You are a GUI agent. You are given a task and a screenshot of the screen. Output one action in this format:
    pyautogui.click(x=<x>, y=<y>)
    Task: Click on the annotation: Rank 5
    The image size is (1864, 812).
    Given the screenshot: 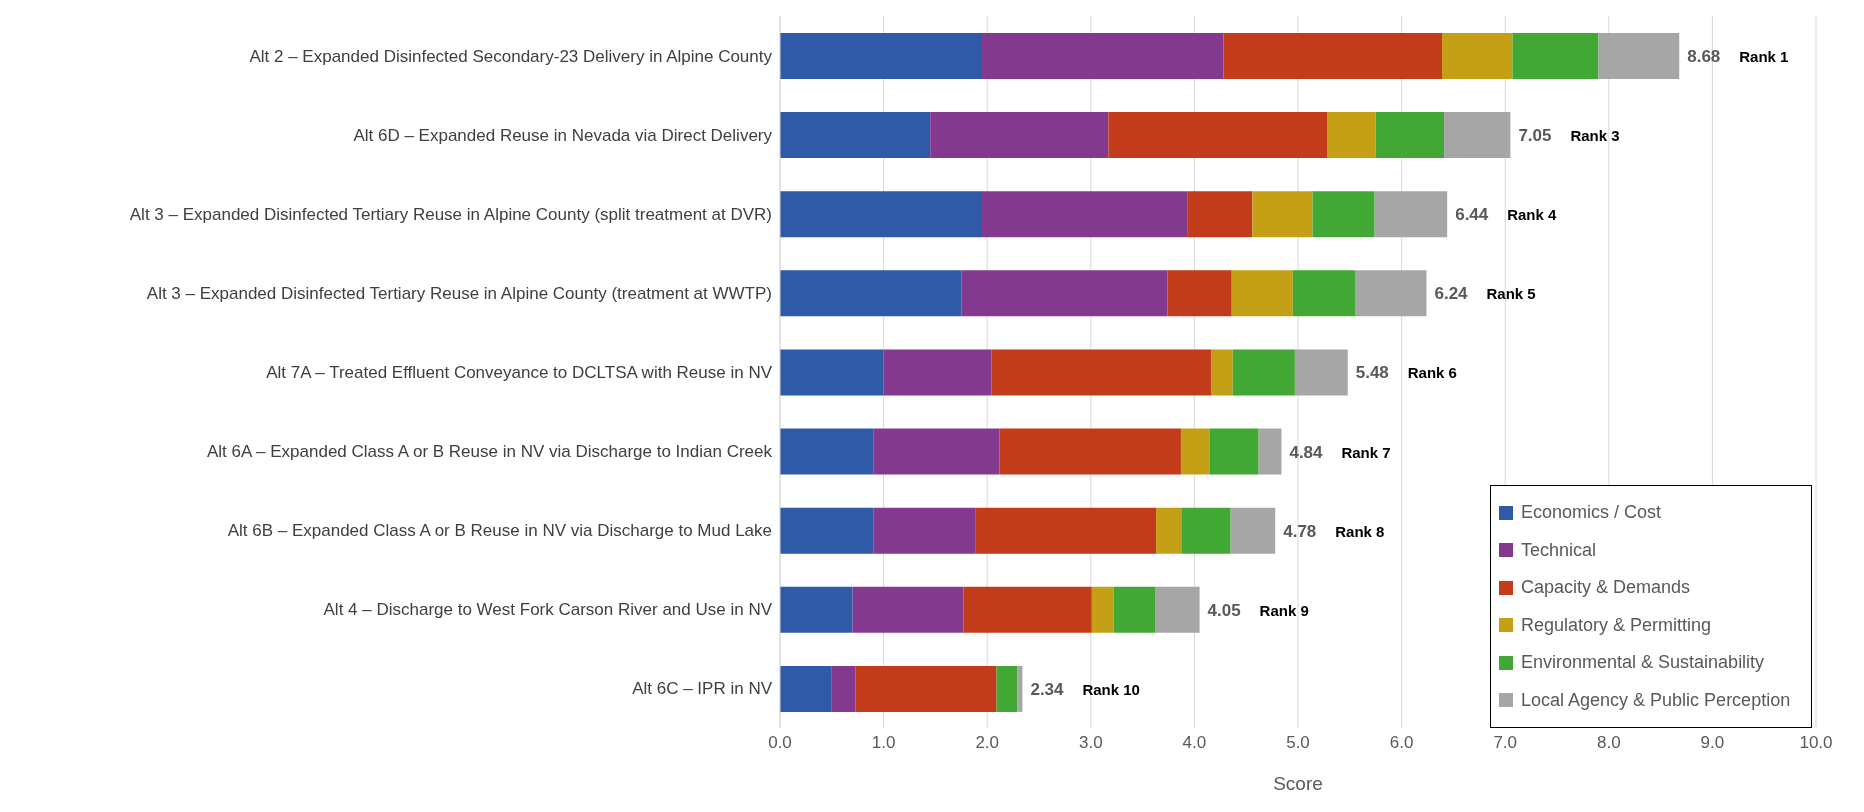 What is the action you would take?
    pyautogui.click(x=1511, y=294)
    